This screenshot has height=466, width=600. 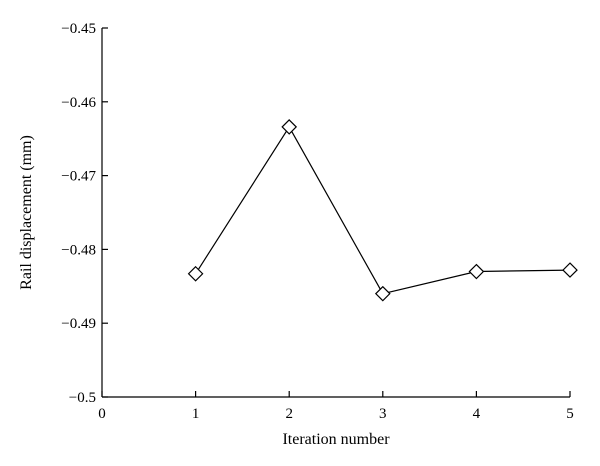 I want to click on y-axis-title: Rail displacement (mm), so click(x=26, y=212).